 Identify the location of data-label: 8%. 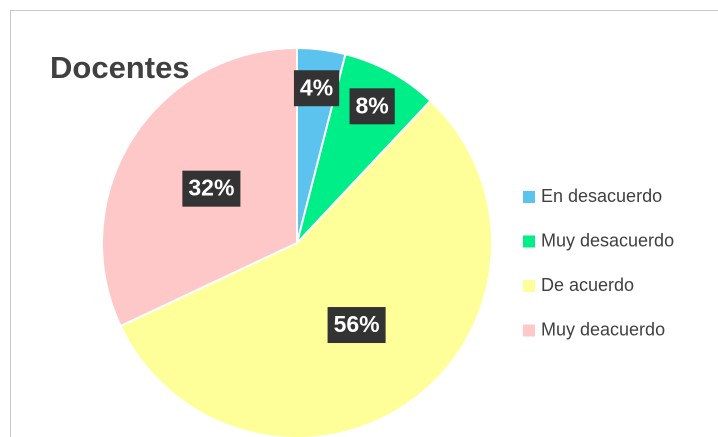
(372, 105).